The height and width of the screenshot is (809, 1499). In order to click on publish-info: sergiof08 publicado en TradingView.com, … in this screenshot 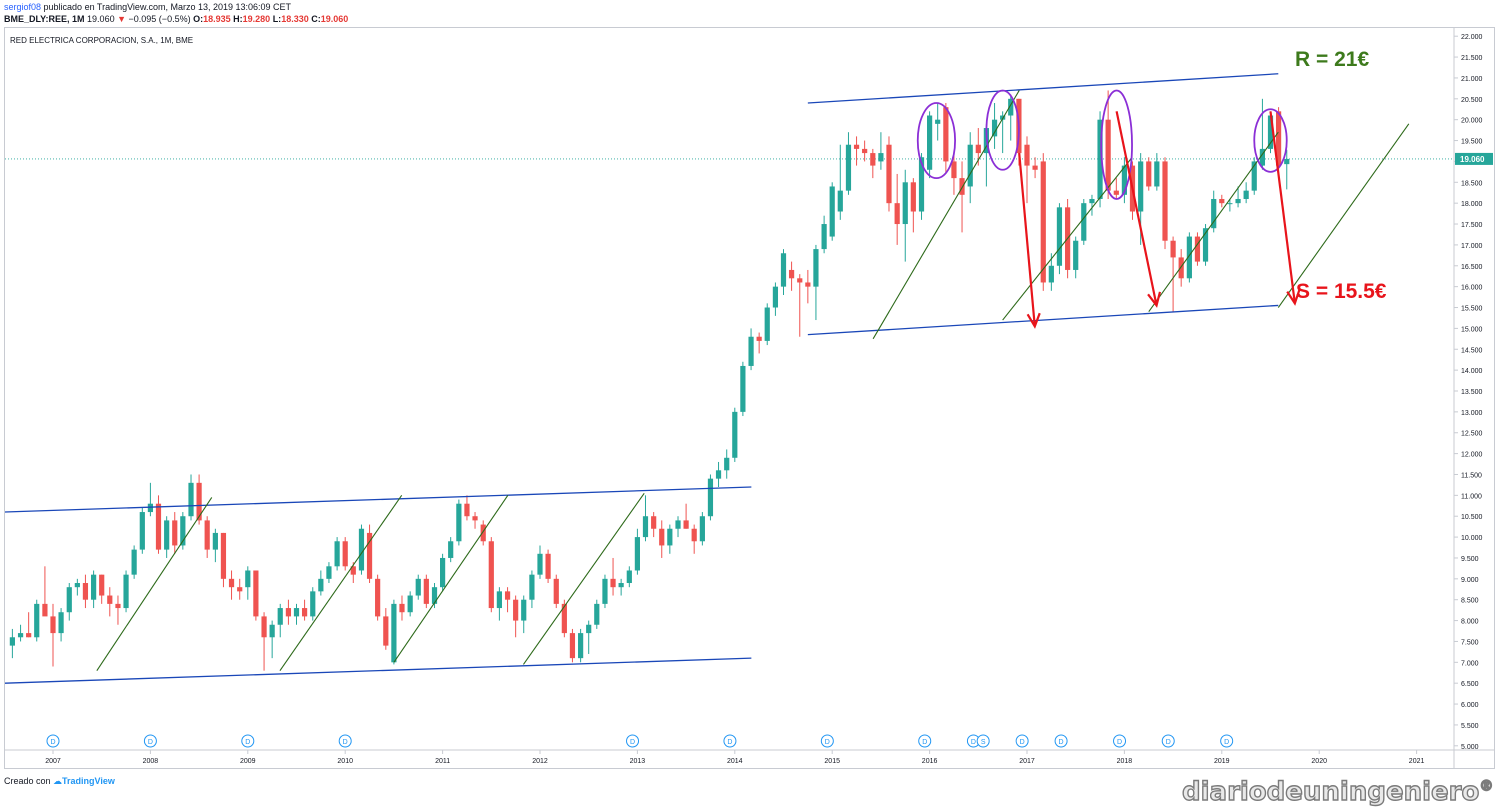, I will do `click(147, 7)`.